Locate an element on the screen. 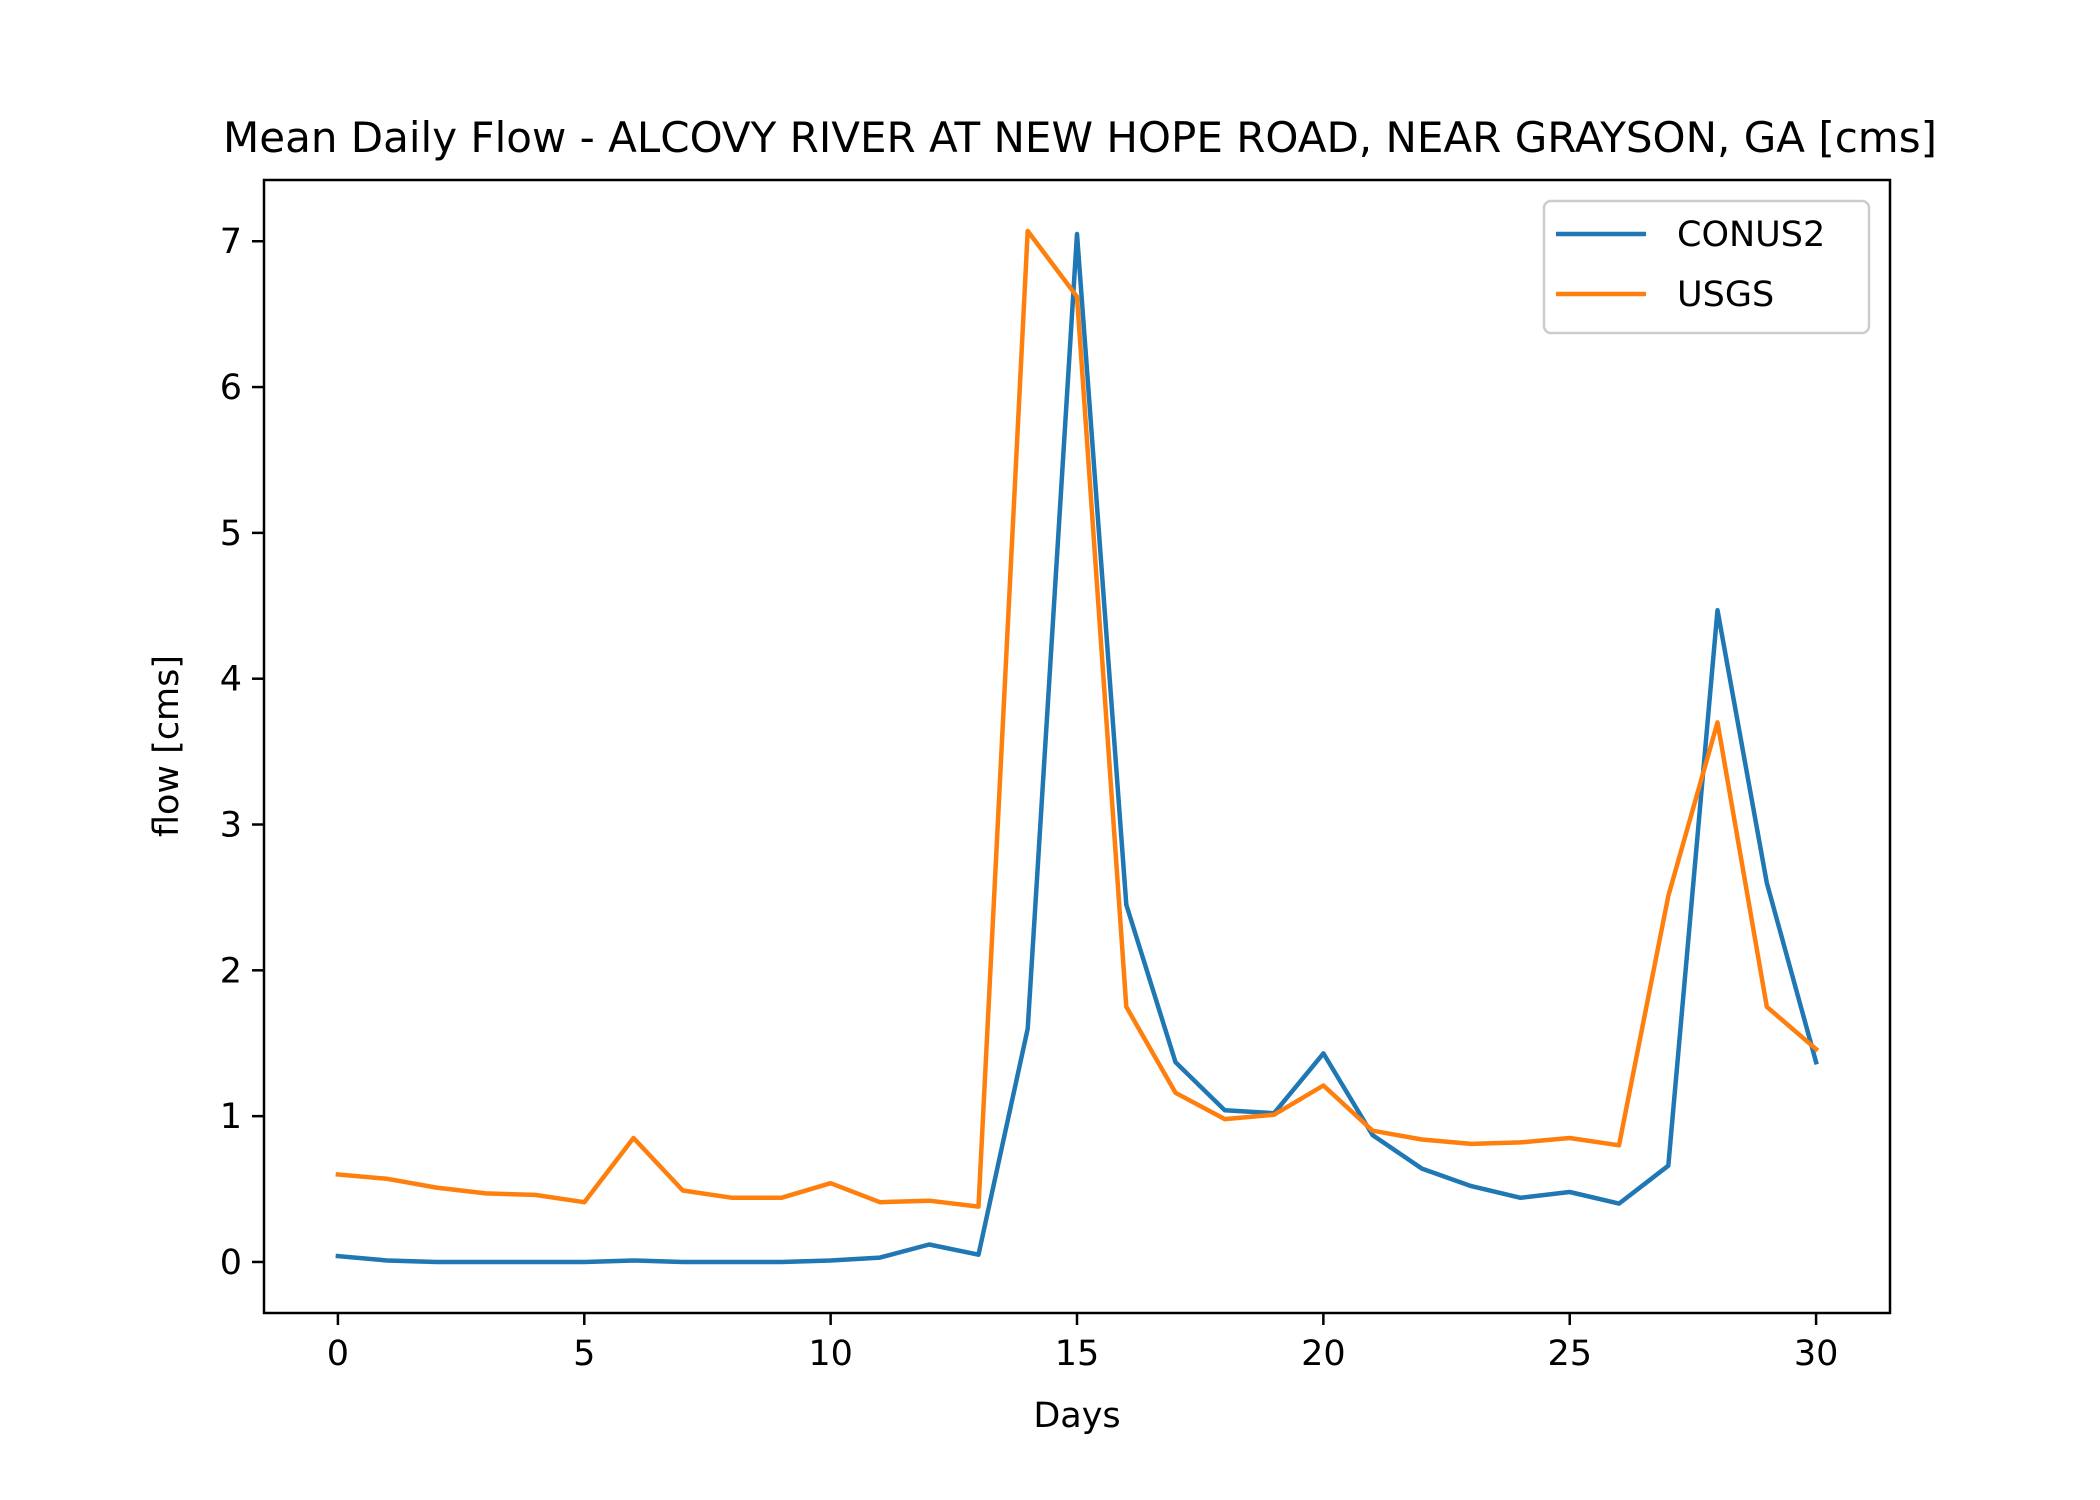 This screenshot has height=1500, width=2100. y-tick-label: 6 is located at coordinates (231, 388).